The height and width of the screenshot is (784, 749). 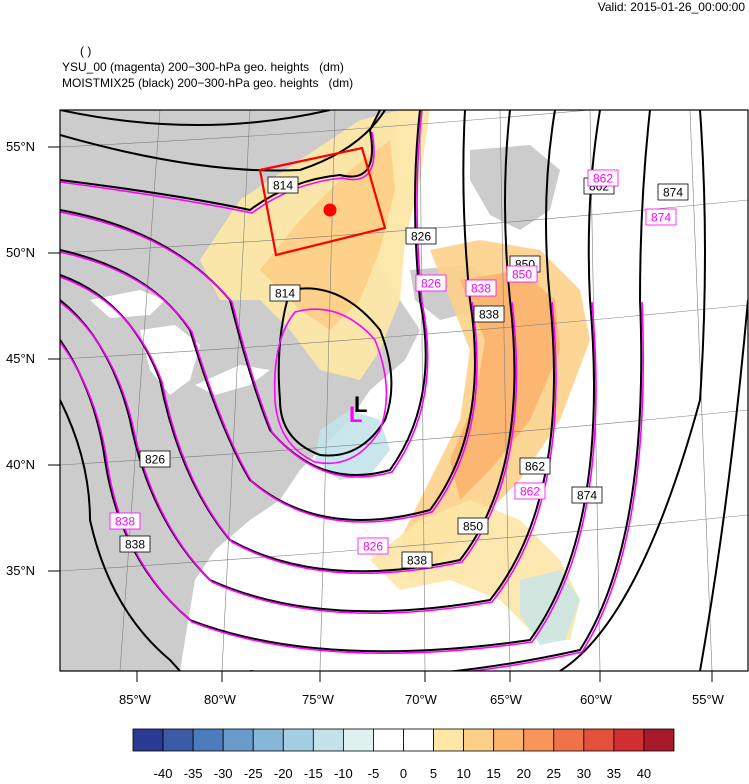 What do you see at coordinates (553, 773) in the screenshot?
I see `colorbar-tick-label: 25` at bounding box center [553, 773].